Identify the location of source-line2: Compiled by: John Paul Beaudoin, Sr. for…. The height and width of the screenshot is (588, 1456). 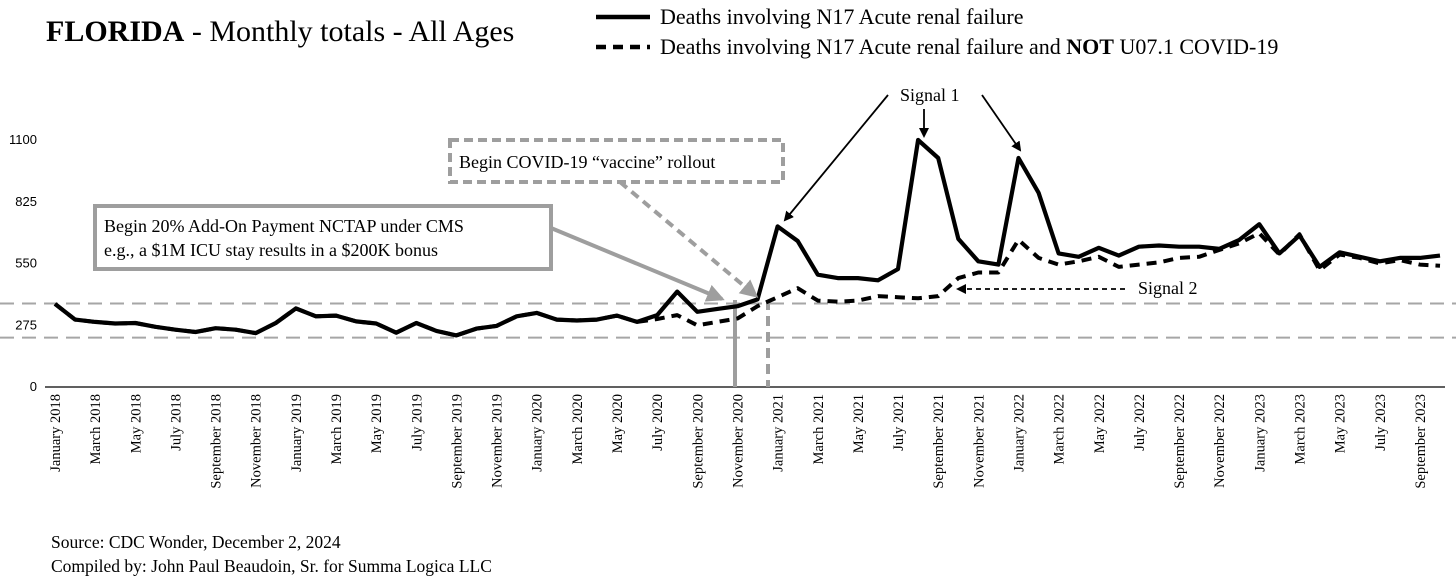
(271, 566).